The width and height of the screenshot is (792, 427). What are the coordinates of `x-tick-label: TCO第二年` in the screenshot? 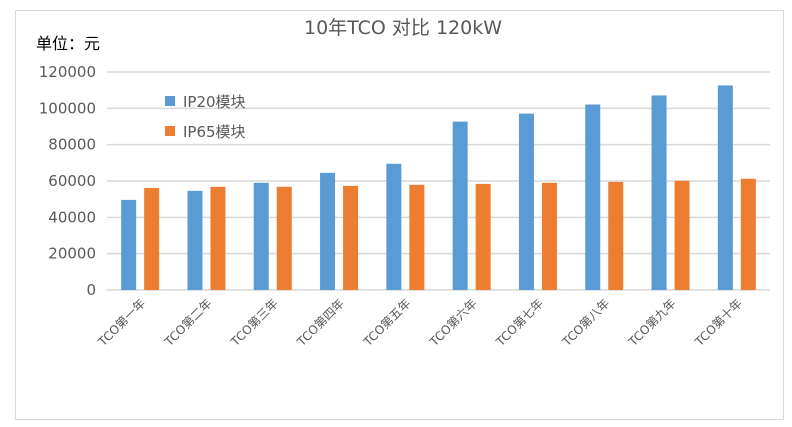 It's located at (187, 322).